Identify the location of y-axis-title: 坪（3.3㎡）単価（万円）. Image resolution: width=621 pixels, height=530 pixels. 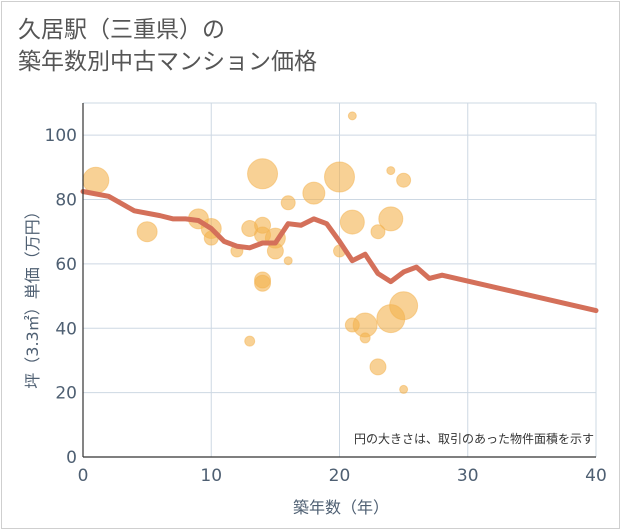
(32, 295).